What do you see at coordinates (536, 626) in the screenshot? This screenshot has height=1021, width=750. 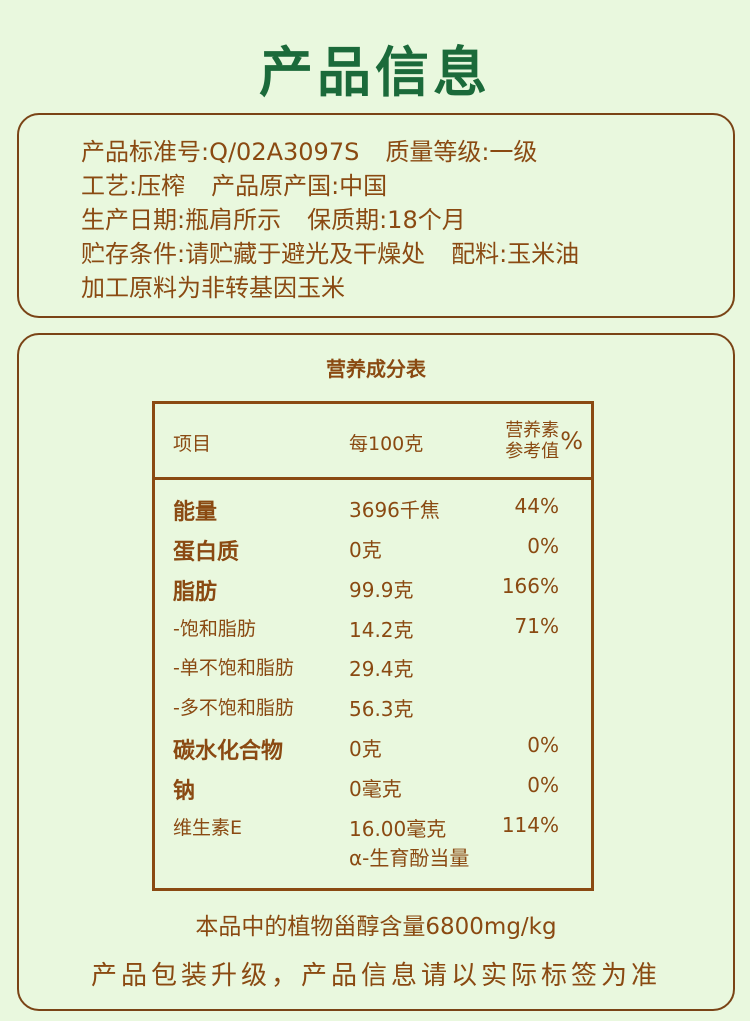 I see `nutrient-nrv: 71%` at bounding box center [536, 626].